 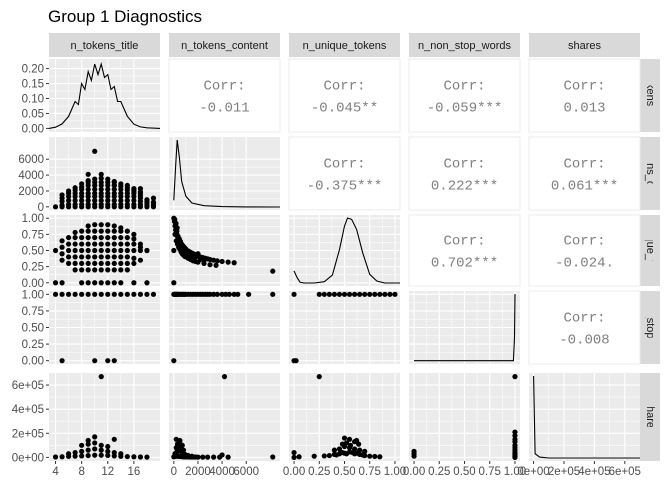 What do you see at coordinates (465, 327) in the screenshot?
I see `density-line` at bounding box center [465, 327].